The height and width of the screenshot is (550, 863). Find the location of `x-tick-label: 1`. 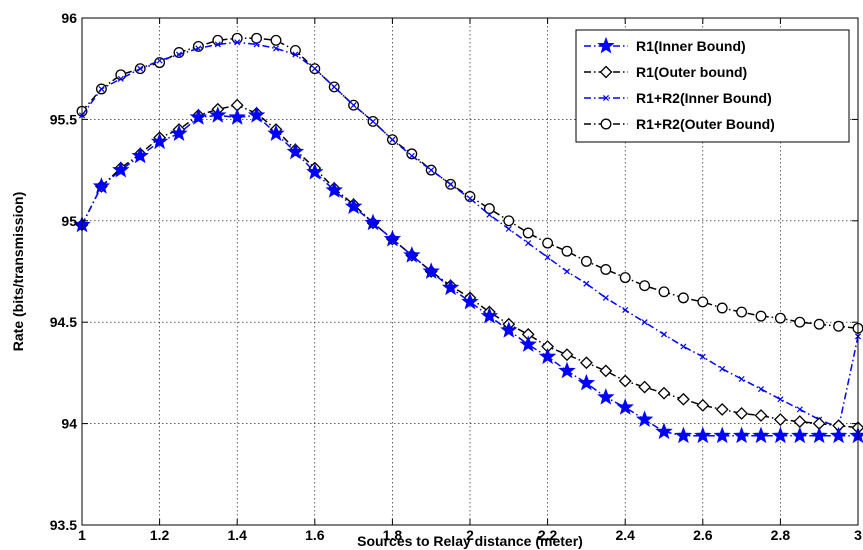

x-tick-label: 1 is located at coordinates (82, 535).